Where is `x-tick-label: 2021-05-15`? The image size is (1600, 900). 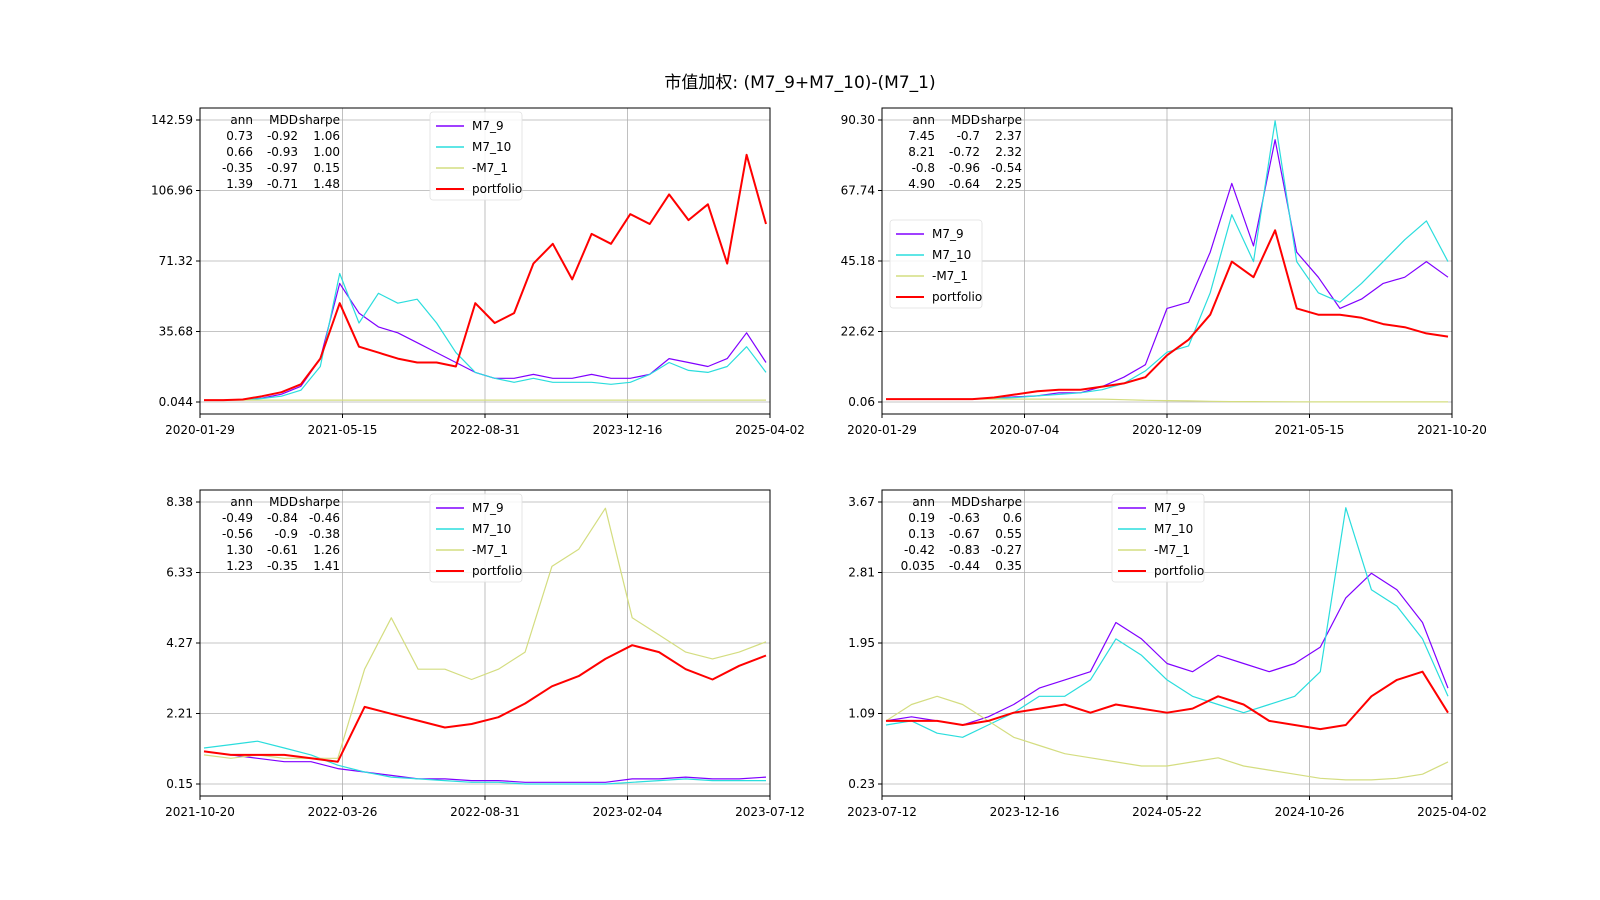
x-tick-label: 2021-05-15 is located at coordinates (1310, 430).